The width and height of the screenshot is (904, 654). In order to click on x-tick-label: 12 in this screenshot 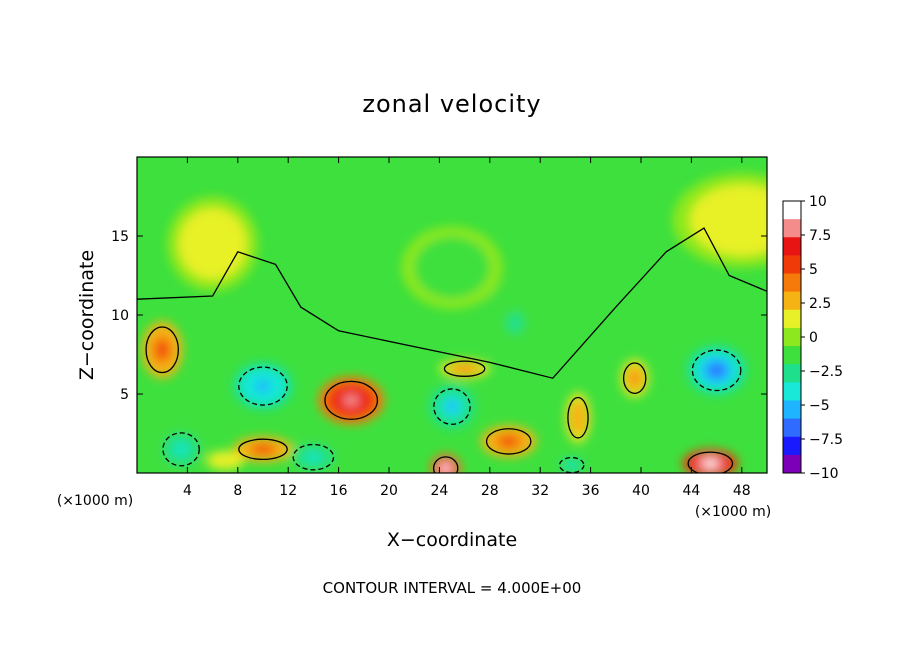, I will do `click(288, 491)`.